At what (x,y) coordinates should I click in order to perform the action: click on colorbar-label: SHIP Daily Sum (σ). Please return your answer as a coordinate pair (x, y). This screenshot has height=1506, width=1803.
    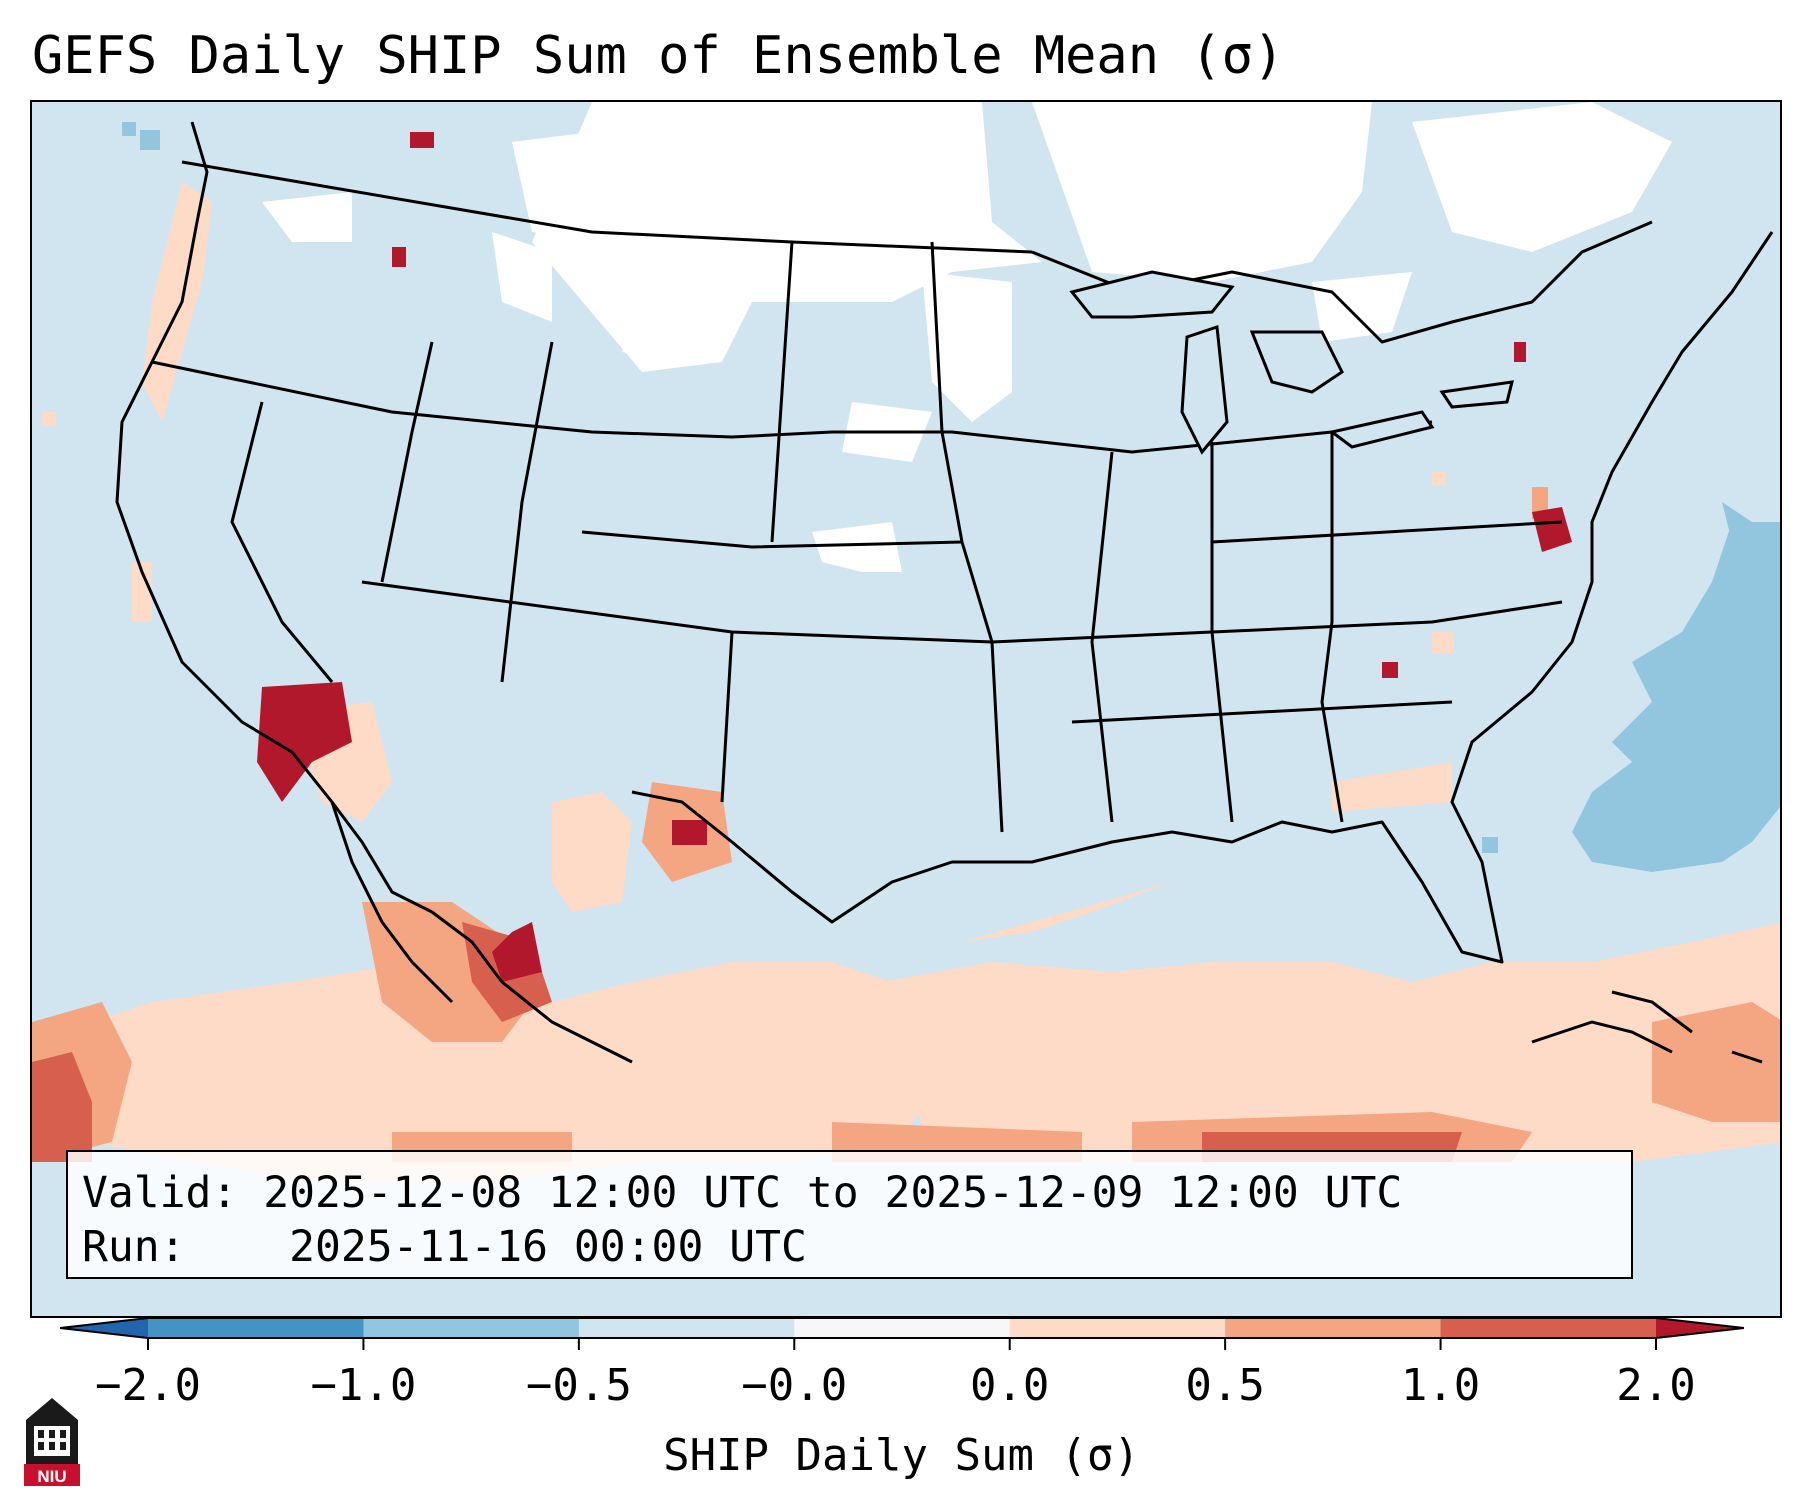
    Looking at the image, I should click on (901, 1455).